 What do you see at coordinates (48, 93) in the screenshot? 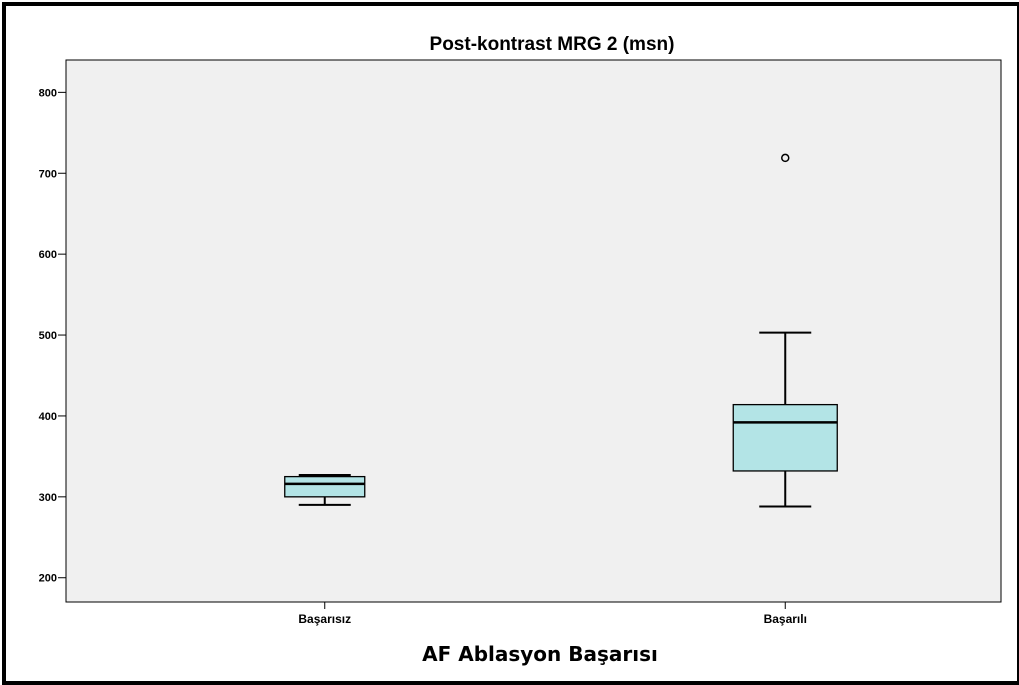
I see `y-tick-label: 800` at bounding box center [48, 93].